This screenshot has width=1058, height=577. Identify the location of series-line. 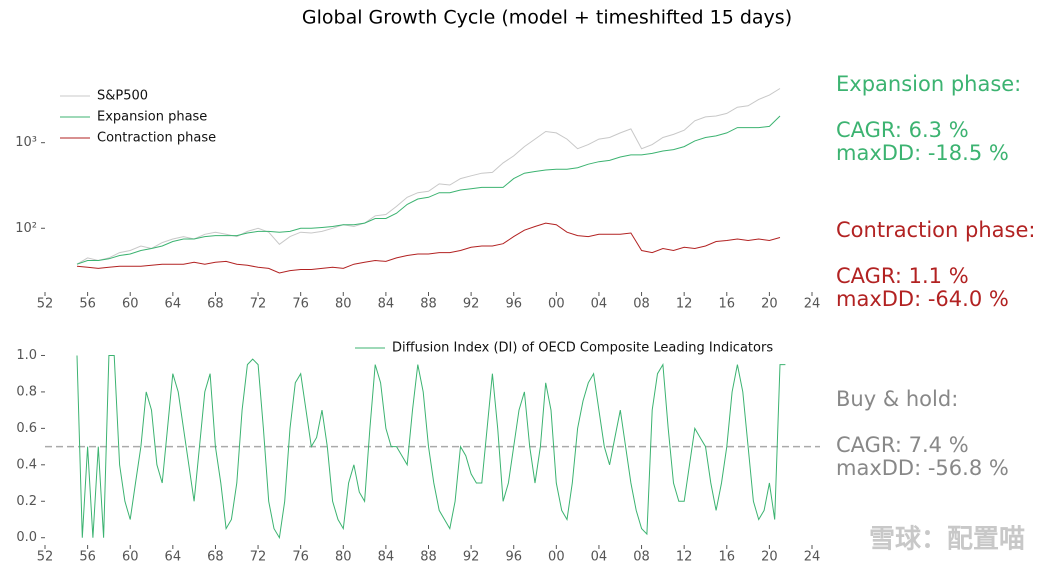
(428, 248).